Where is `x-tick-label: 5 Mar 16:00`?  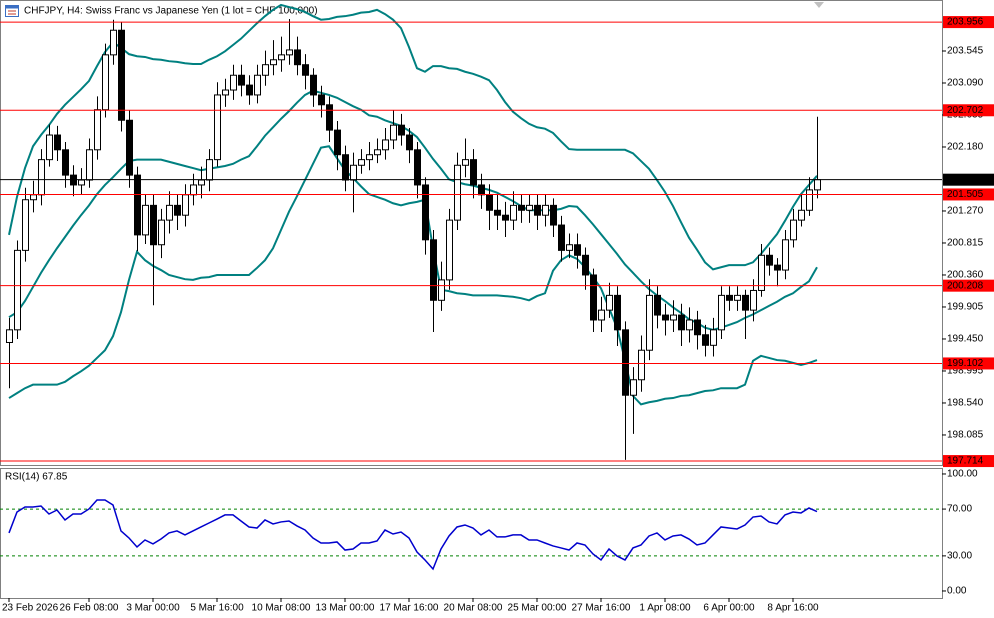 x-tick-label: 5 Mar 16:00 is located at coordinates (217, 608).